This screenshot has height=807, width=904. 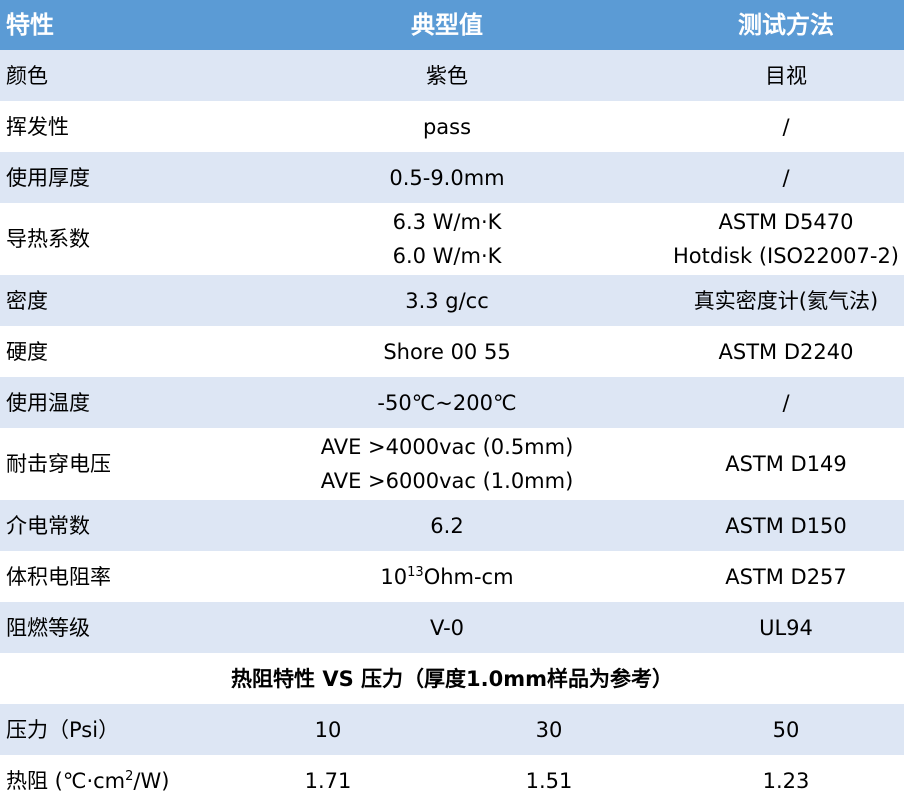 What do you see at coordinates (37, 126) in the screenshot?
I see `property-label: 挥发性` at bounding box center [37, 126].